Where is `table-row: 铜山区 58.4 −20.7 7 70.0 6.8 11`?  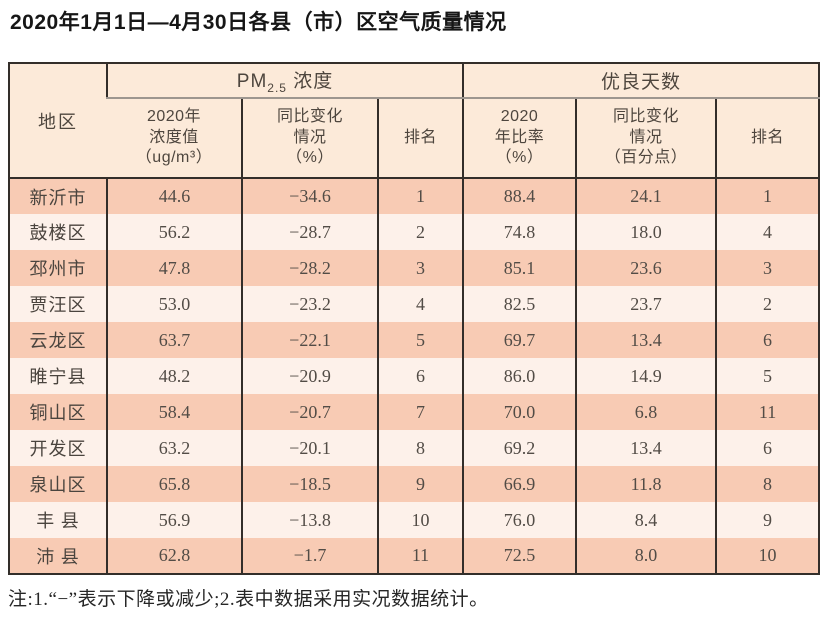
table-row: 铜山区 58.4 −20.7 7 70.0 6.8 11 is located at coordinates (414, 412).